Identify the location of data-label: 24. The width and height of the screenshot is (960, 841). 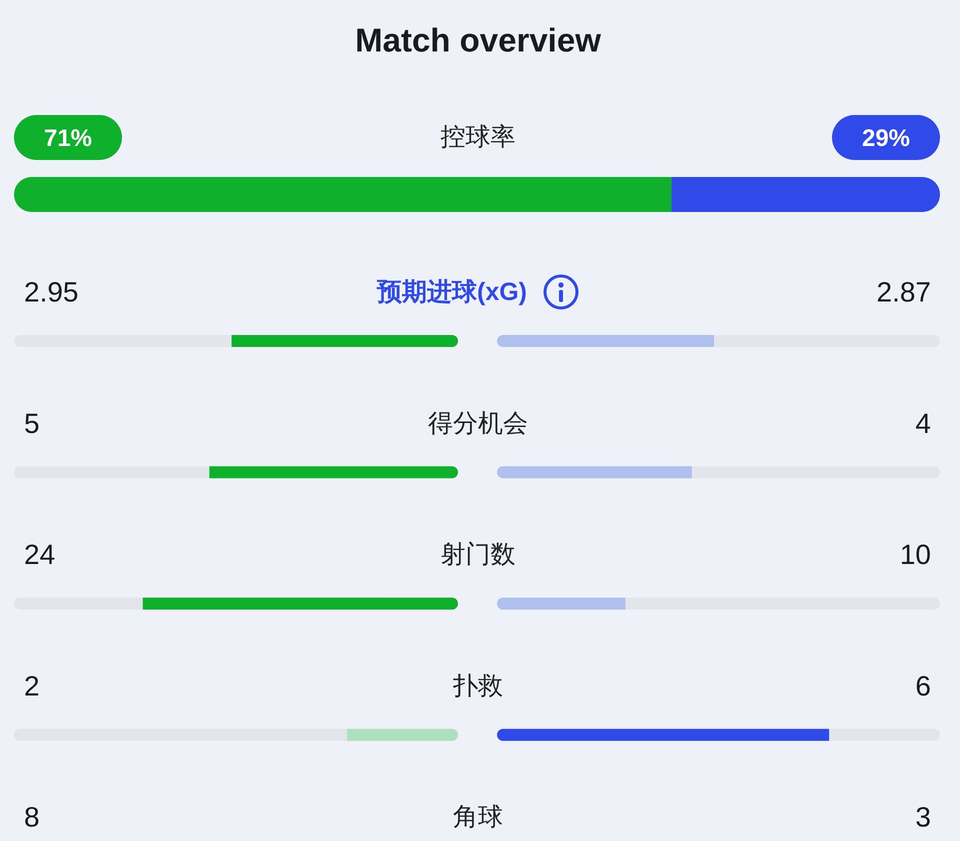
(40, 554).